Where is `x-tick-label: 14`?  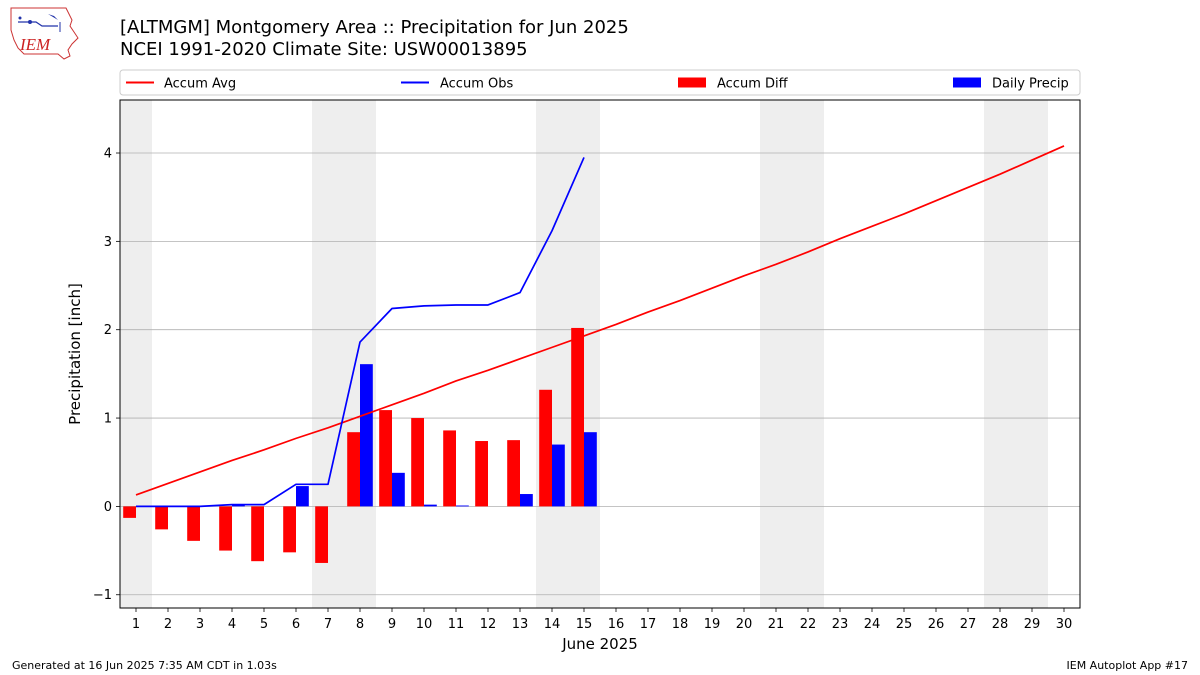 x-tick-label: 14 is located at coordinates (552, 624).